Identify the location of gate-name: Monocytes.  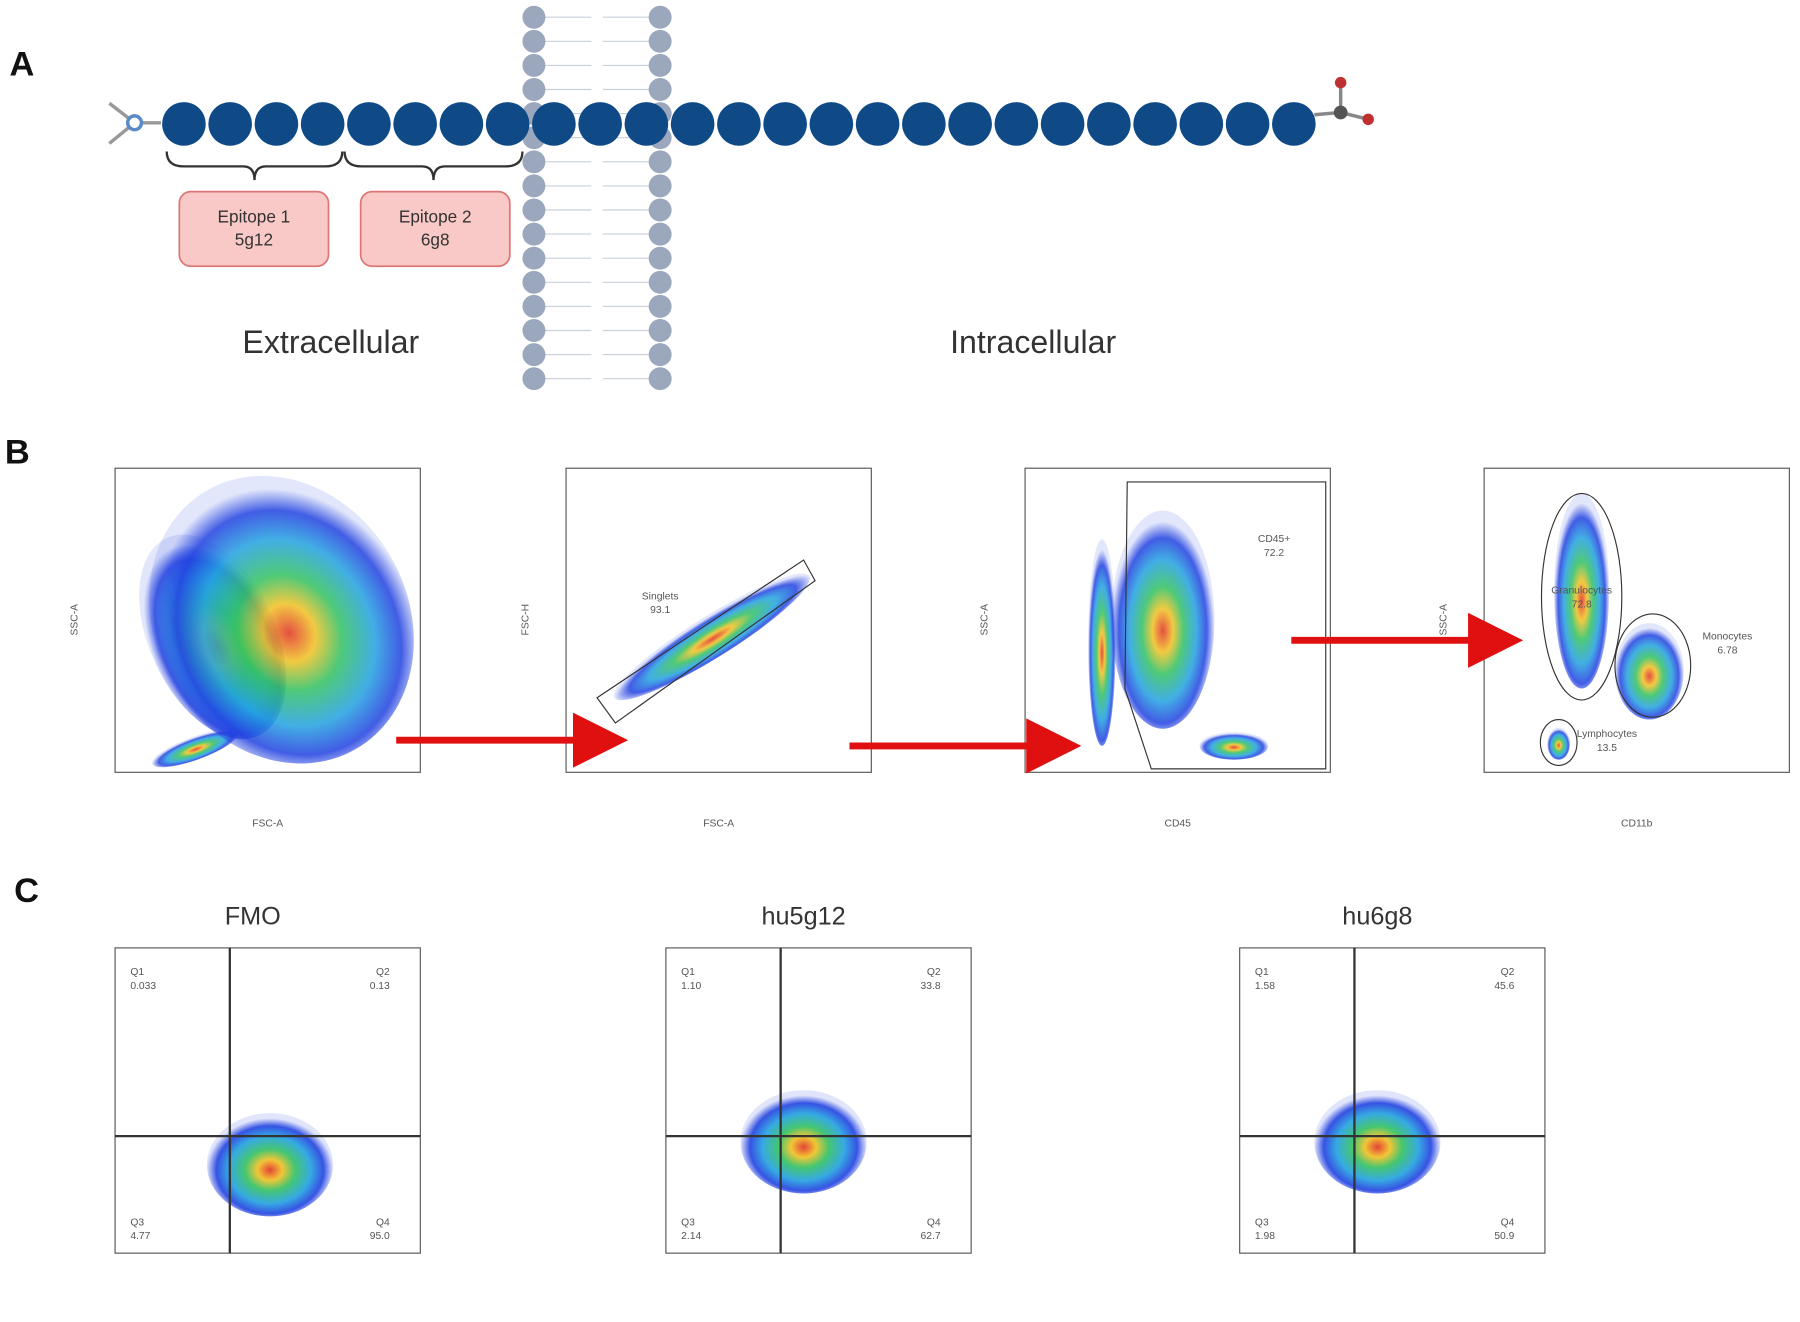
(1727, 637).